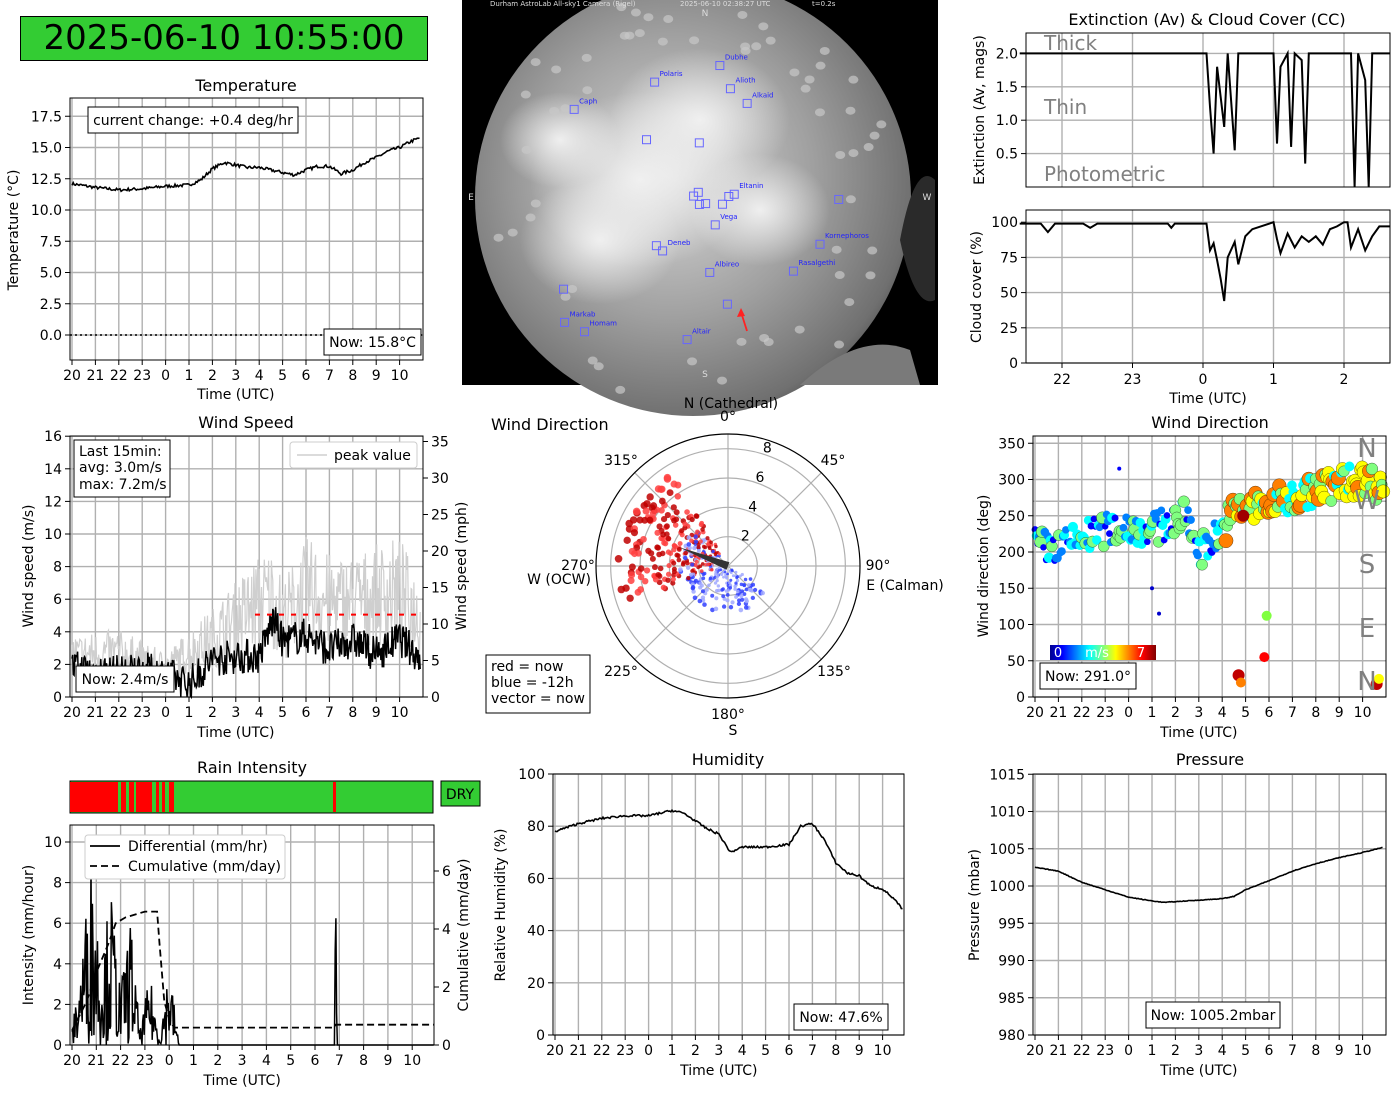 The height and width of the screenshot is (1100, 1400). Describe the element at coordinates (1097, 653) in the screenshot. I see `colorbar-unit-label: m/s` at that location.